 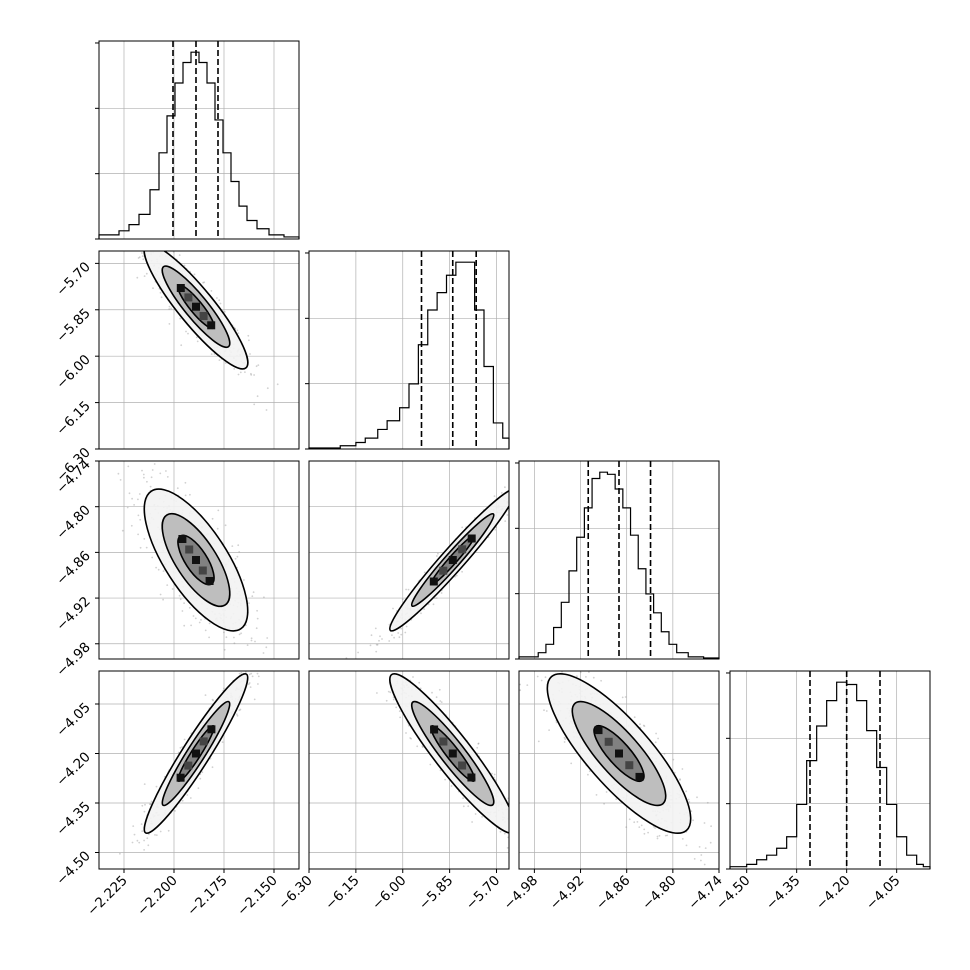 What do you see at coordinates (783, 893) in the screenshot?
I see `x-tick-label: −4.35` at bounding box center [783, 893].